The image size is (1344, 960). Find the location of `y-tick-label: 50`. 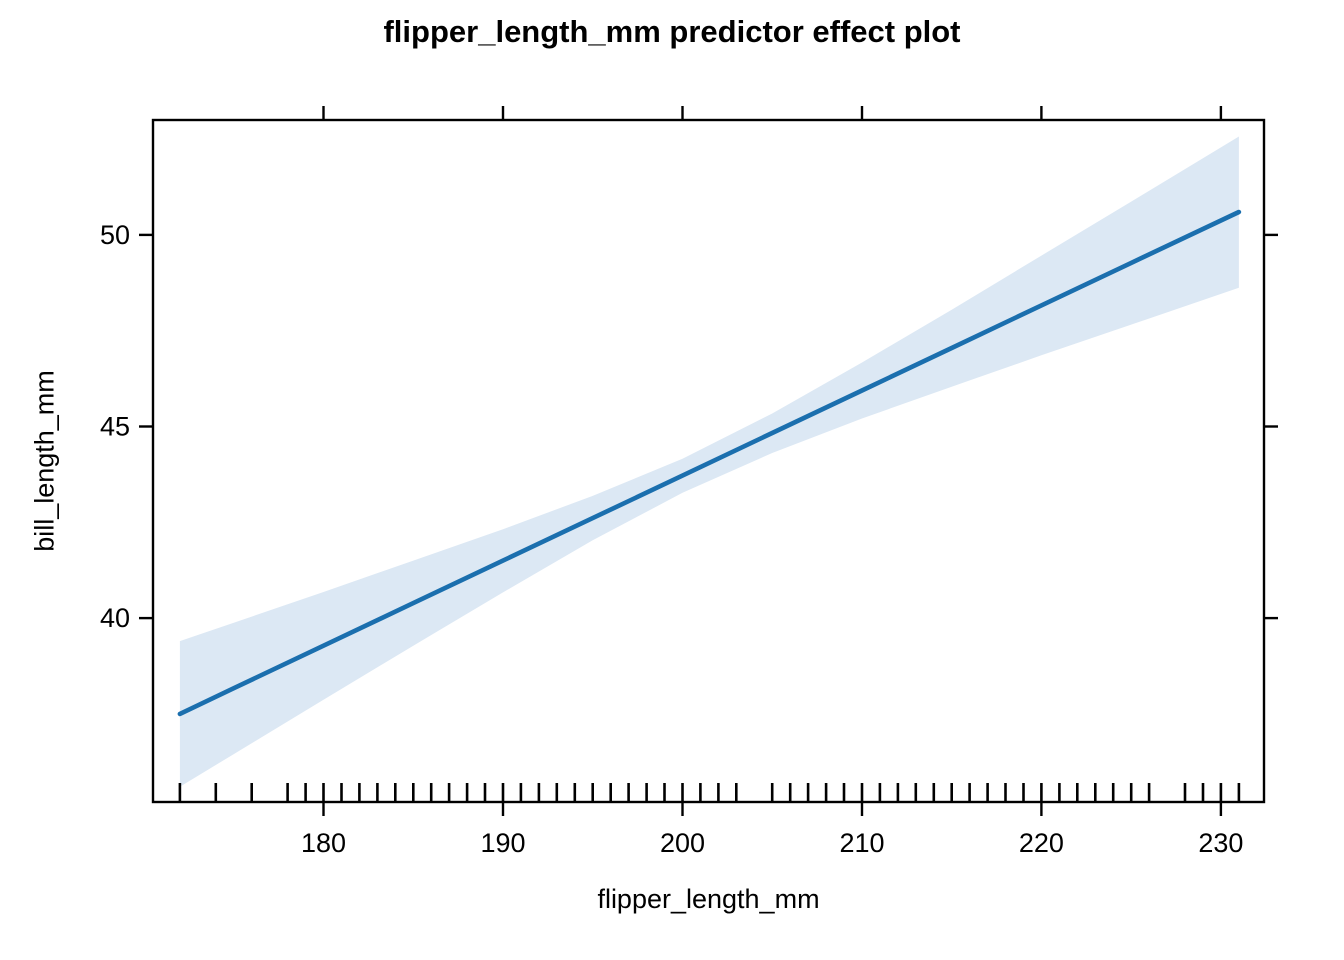

y-tick-label: 50 is located at coordinates (115, 235).